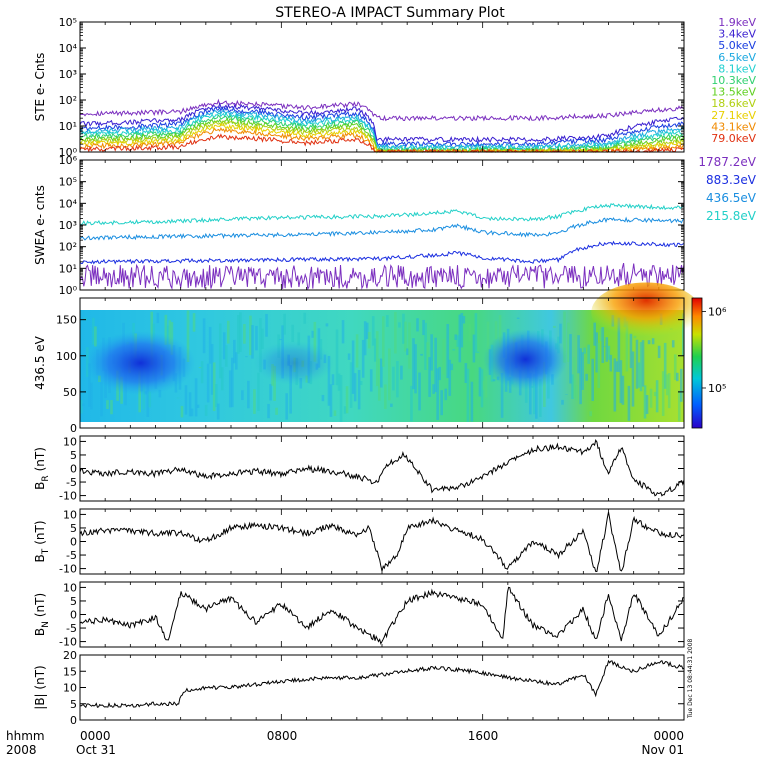 The image size is (780, 784). Describe the element at coordinates (690, 678) in the screenshot. I see `footer-timestamp: Tue Dec 13 08:44:31 2008` at that location.